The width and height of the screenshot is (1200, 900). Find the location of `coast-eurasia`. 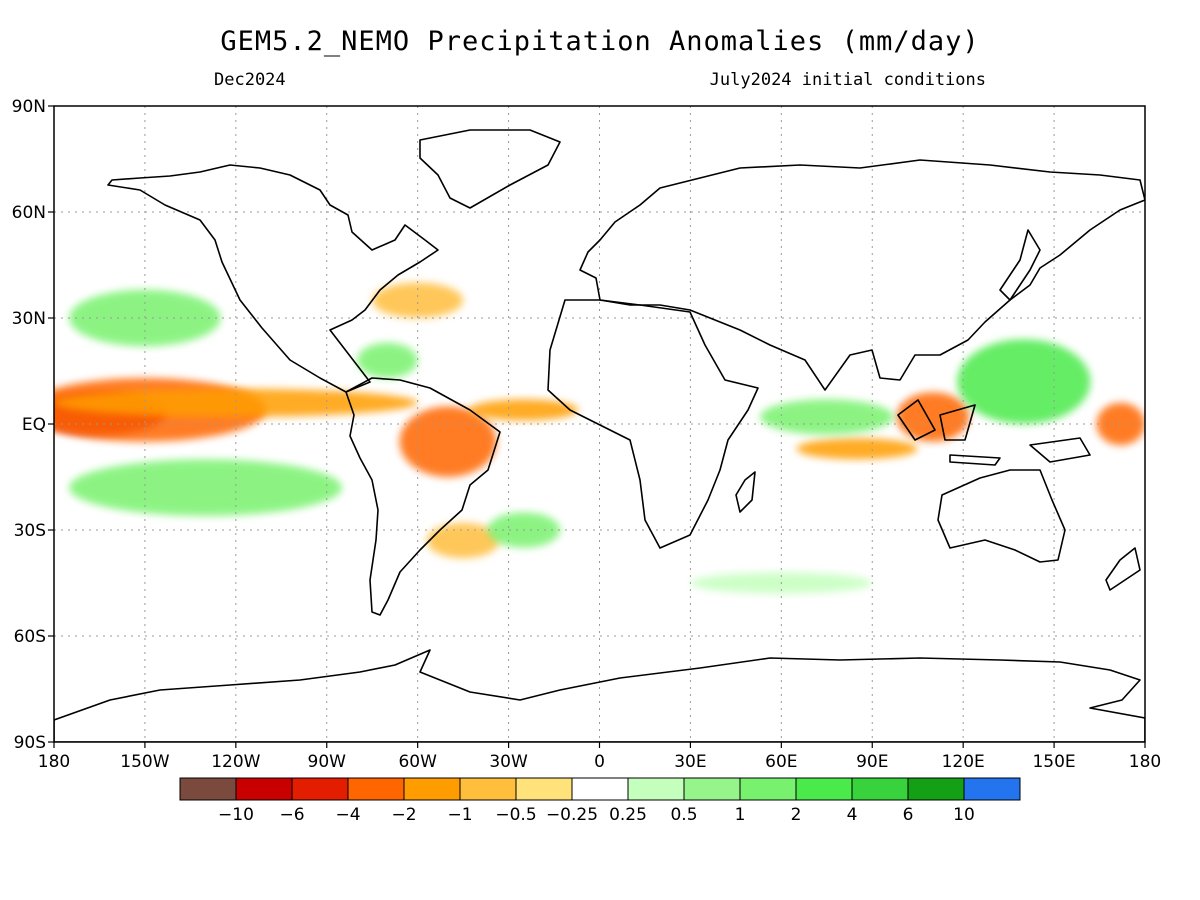

coast-eurasia is located at coordinates (862, 275).